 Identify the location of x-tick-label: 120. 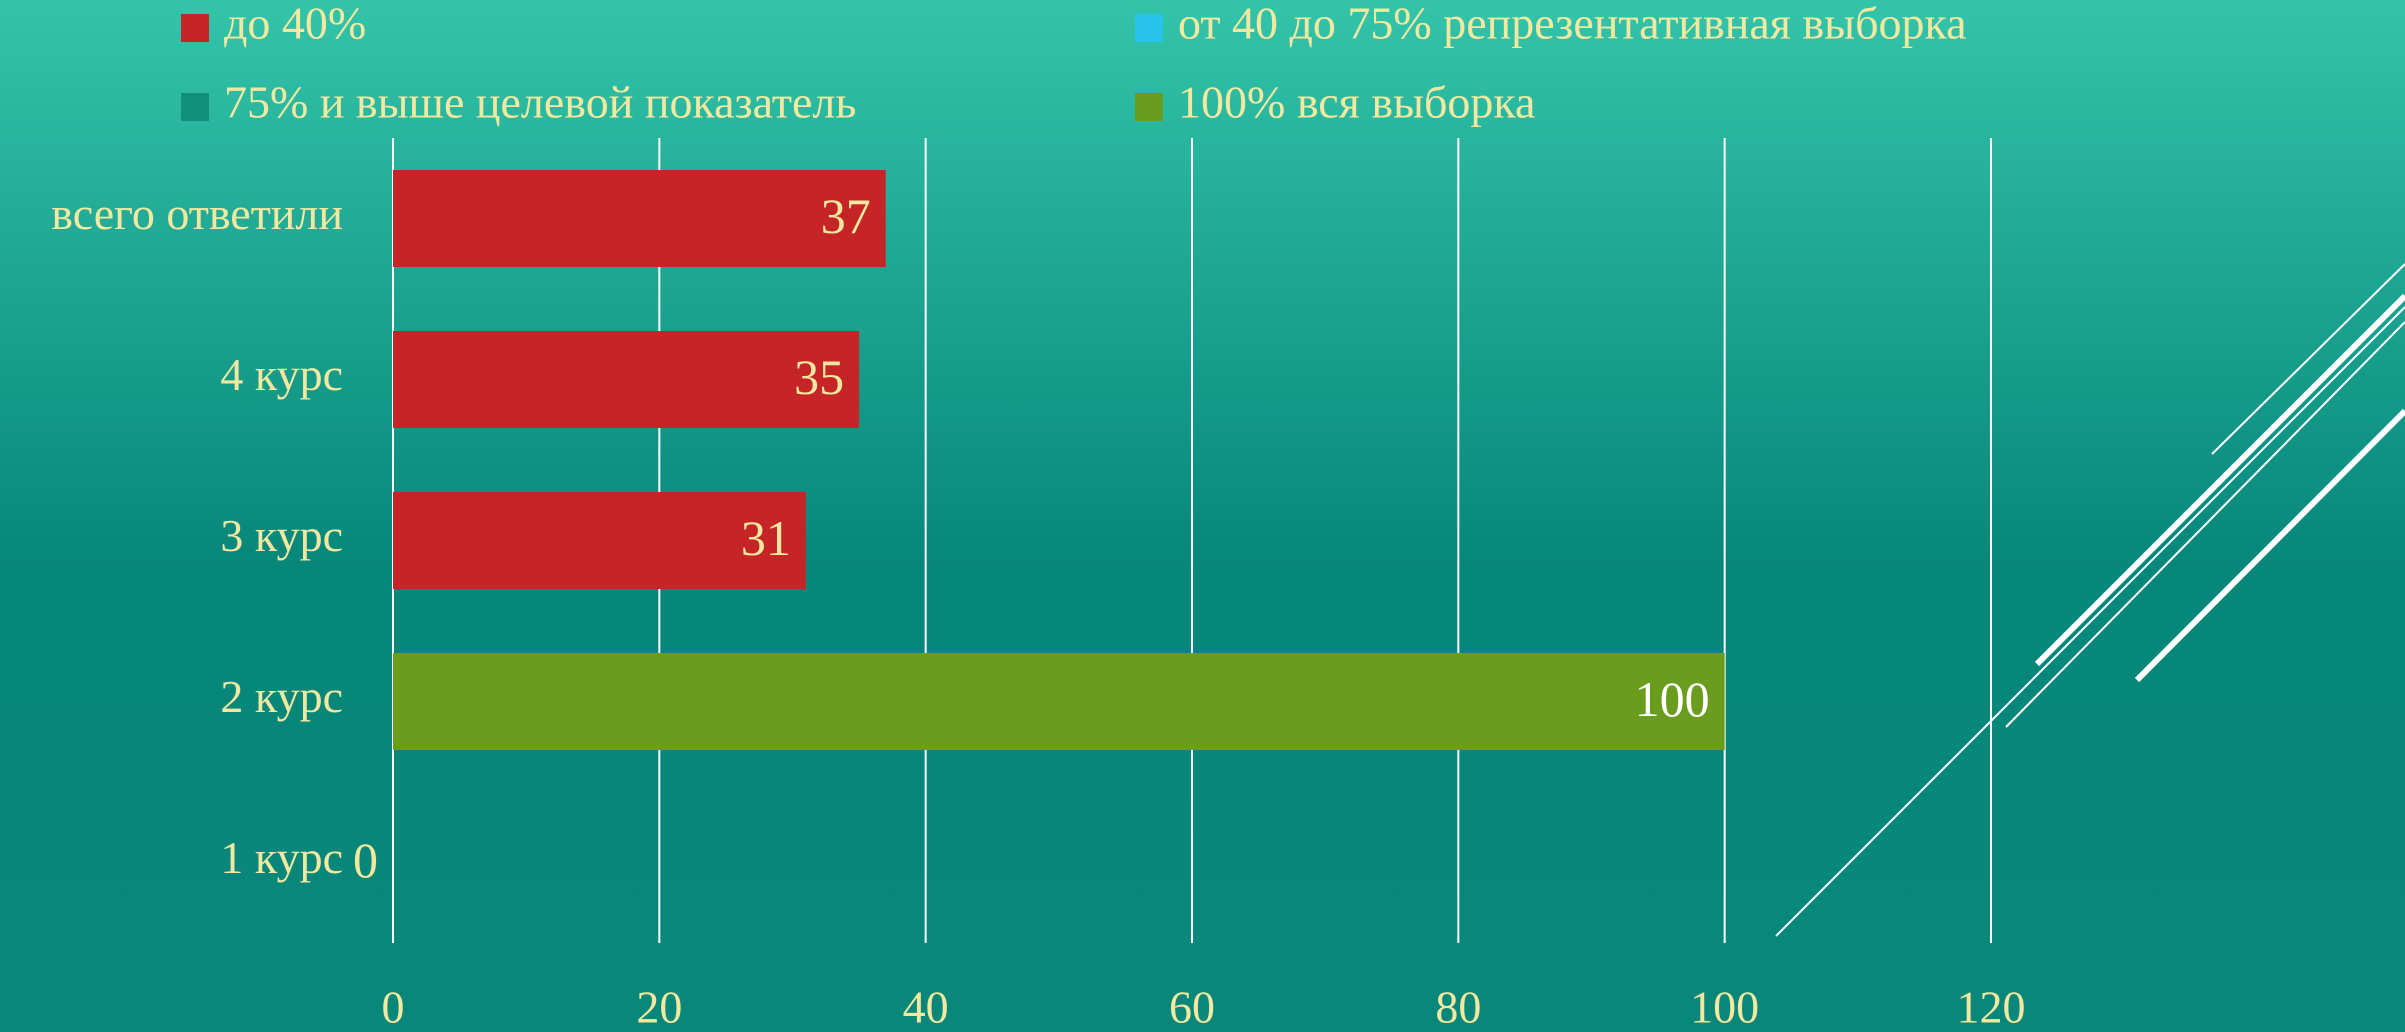
(1991, 1007).